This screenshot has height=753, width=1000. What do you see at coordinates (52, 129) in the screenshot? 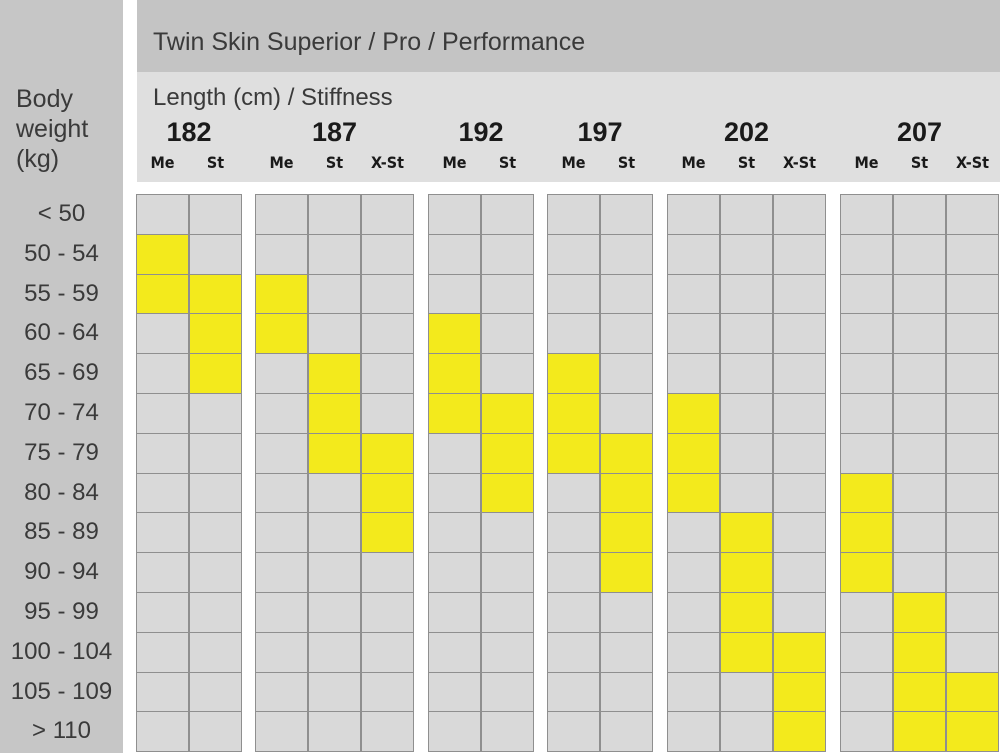
I see `body-weight-label-line: weight` at bounding box center [52, 129].